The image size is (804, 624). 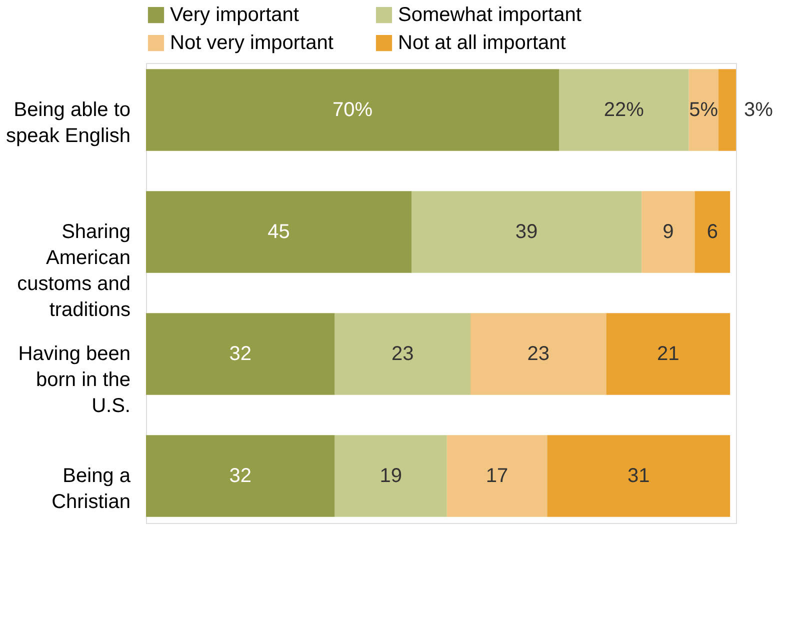 I want to click on legend-label: Somewhat important, so click(x=490, y=15).